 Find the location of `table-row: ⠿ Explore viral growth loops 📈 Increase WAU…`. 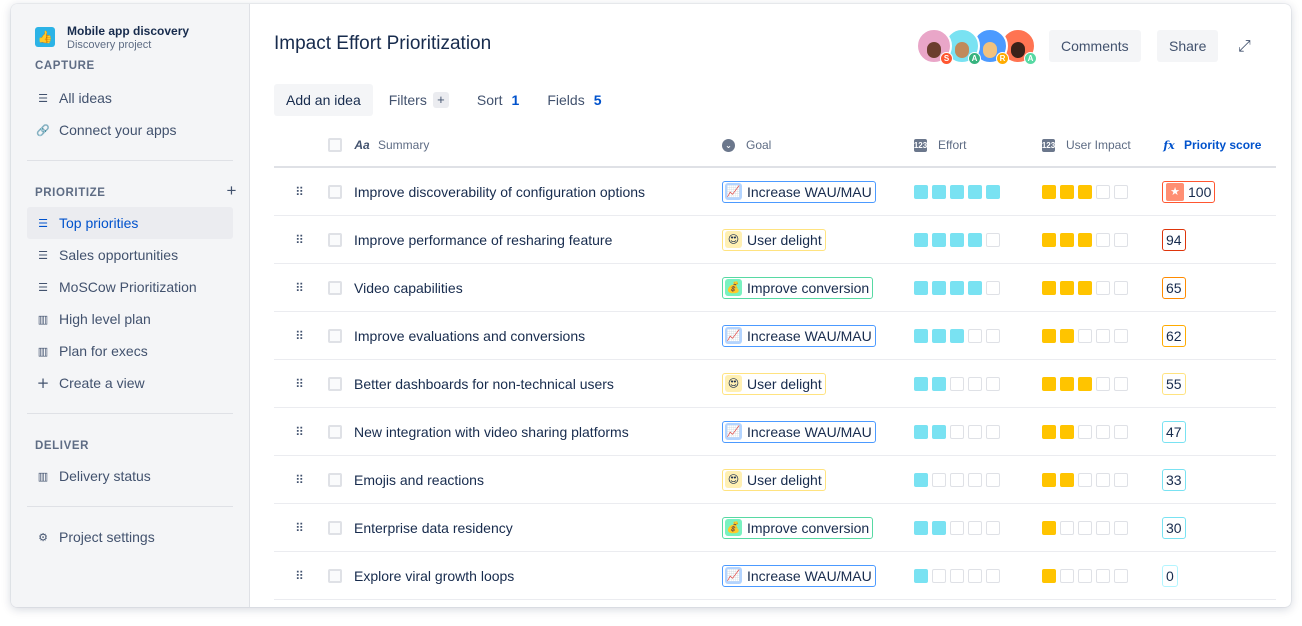

table-row: ⠿ Explore viral growth loops 📈 Increase WAU… is located at coordinates (775, 576).